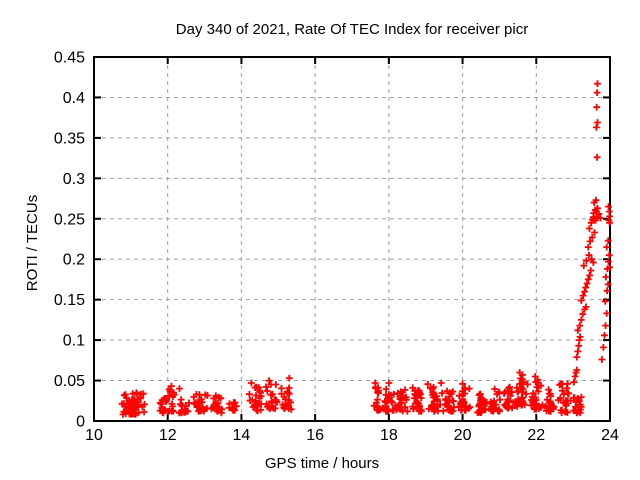  What do you see at coordinates (74, 179) in the screenshot?
I see `y-tick-label: 0.3` at bounding box center [74, 179].